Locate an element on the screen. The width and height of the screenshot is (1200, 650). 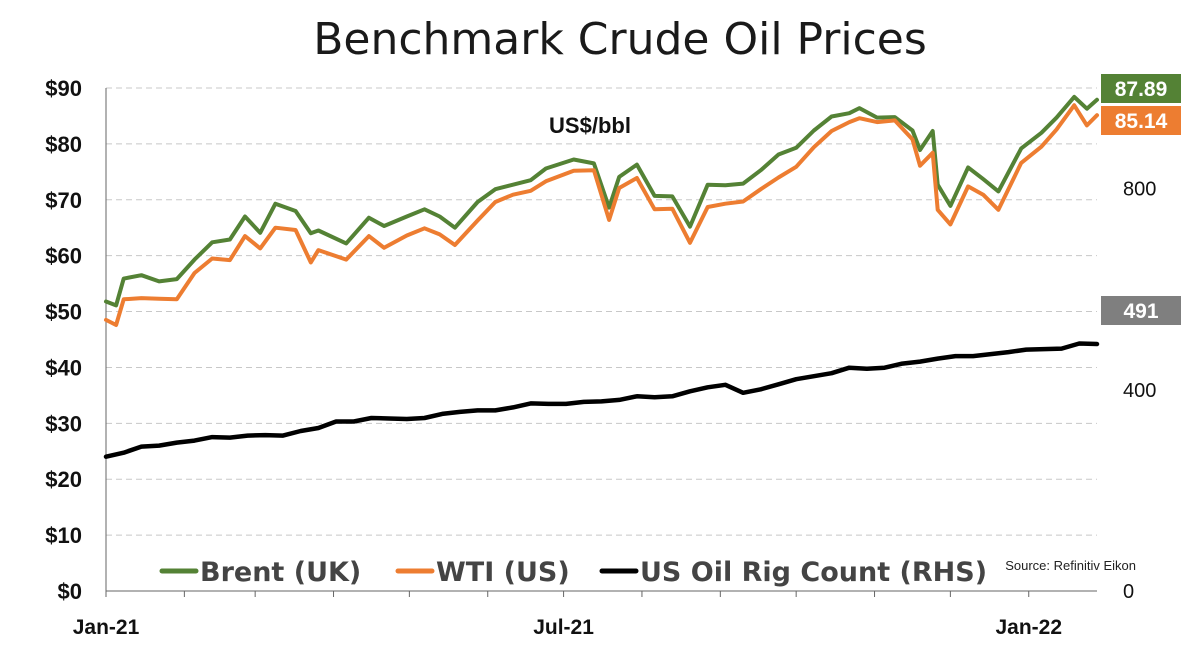
end-value-labels: 87.89 85.14 491 is located at coordinates (1141, 199).